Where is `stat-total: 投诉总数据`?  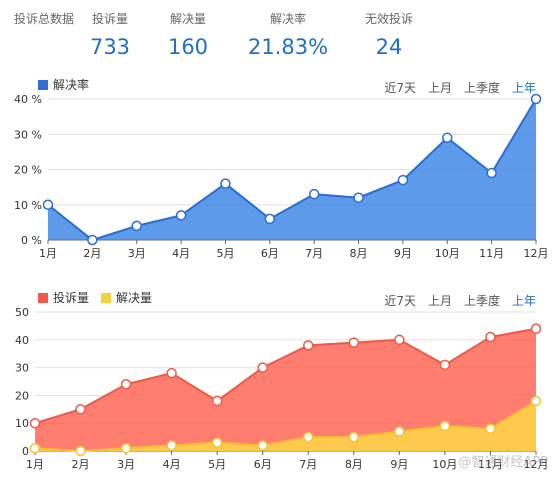
stat-total: 投诉总数据 is located at coordinates (44, 13).